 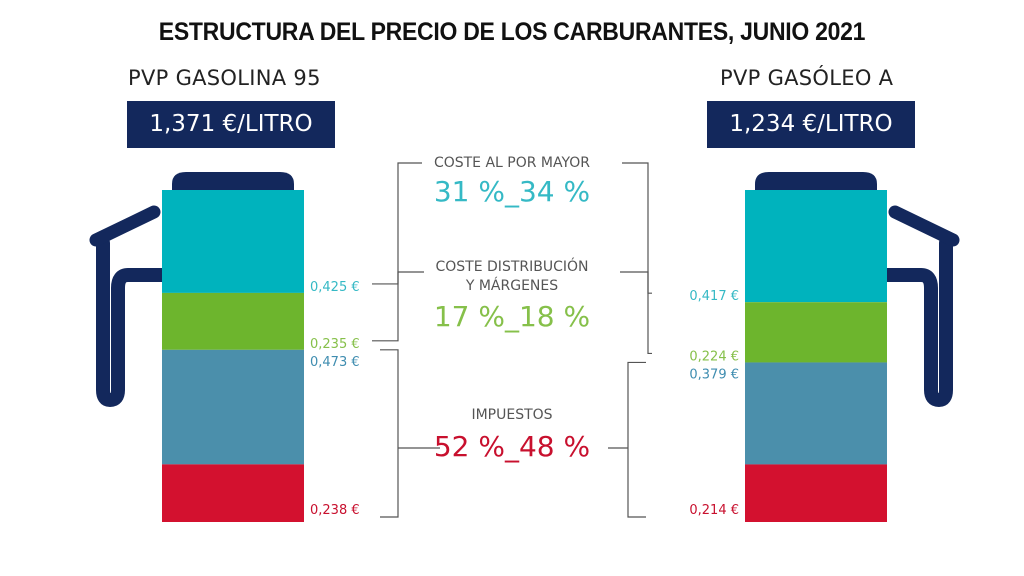 What do you see at coordinates (398, 306) in the screenshot?
I see `connector-distribution-left` at bounding box center [398, 306].